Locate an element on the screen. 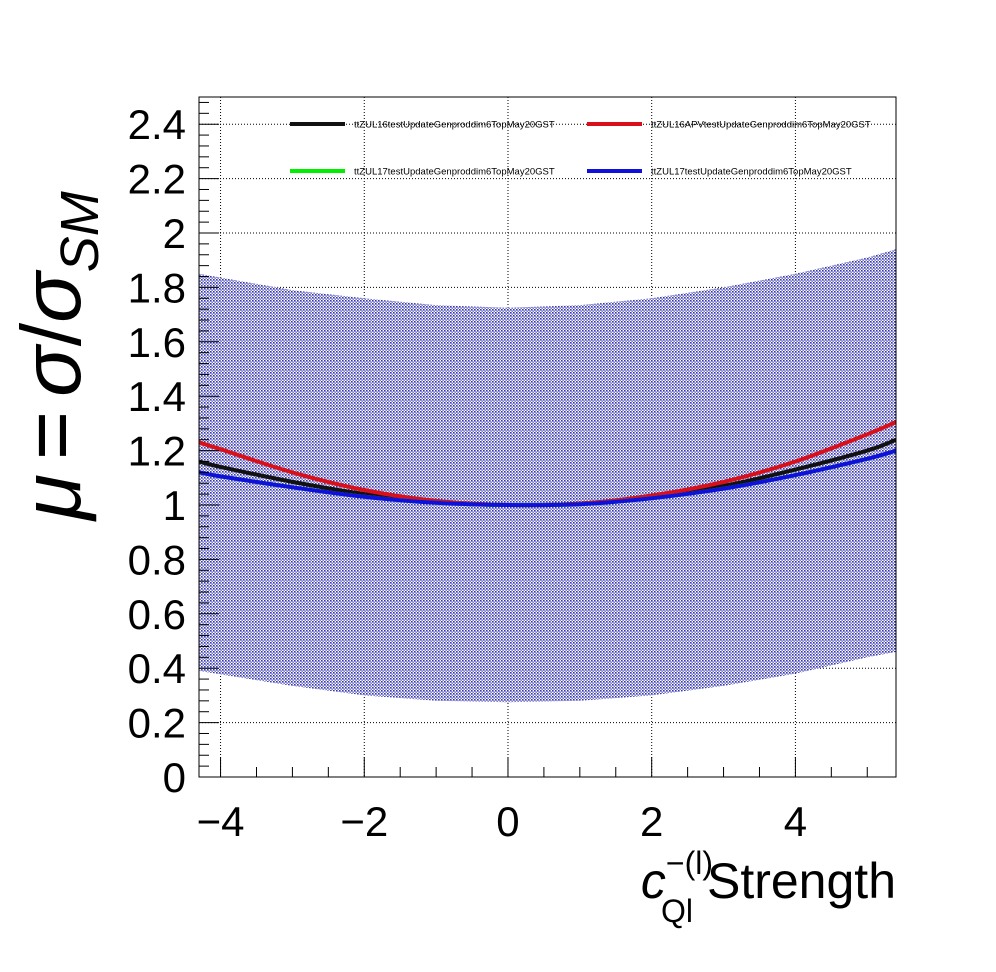 The width and height of the screenshot is (996, 972). series-lines is located at coordinates (547, 464).